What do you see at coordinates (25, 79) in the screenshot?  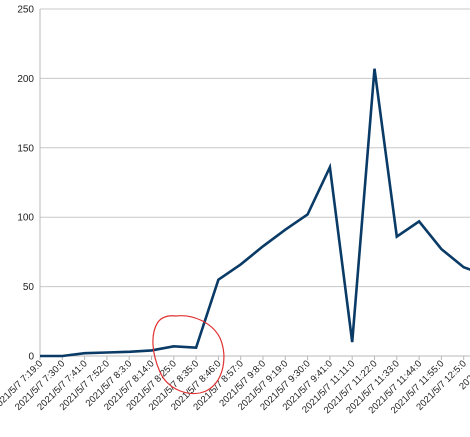 I see `y-tick-label: 200` at bounding box center [25, 79].